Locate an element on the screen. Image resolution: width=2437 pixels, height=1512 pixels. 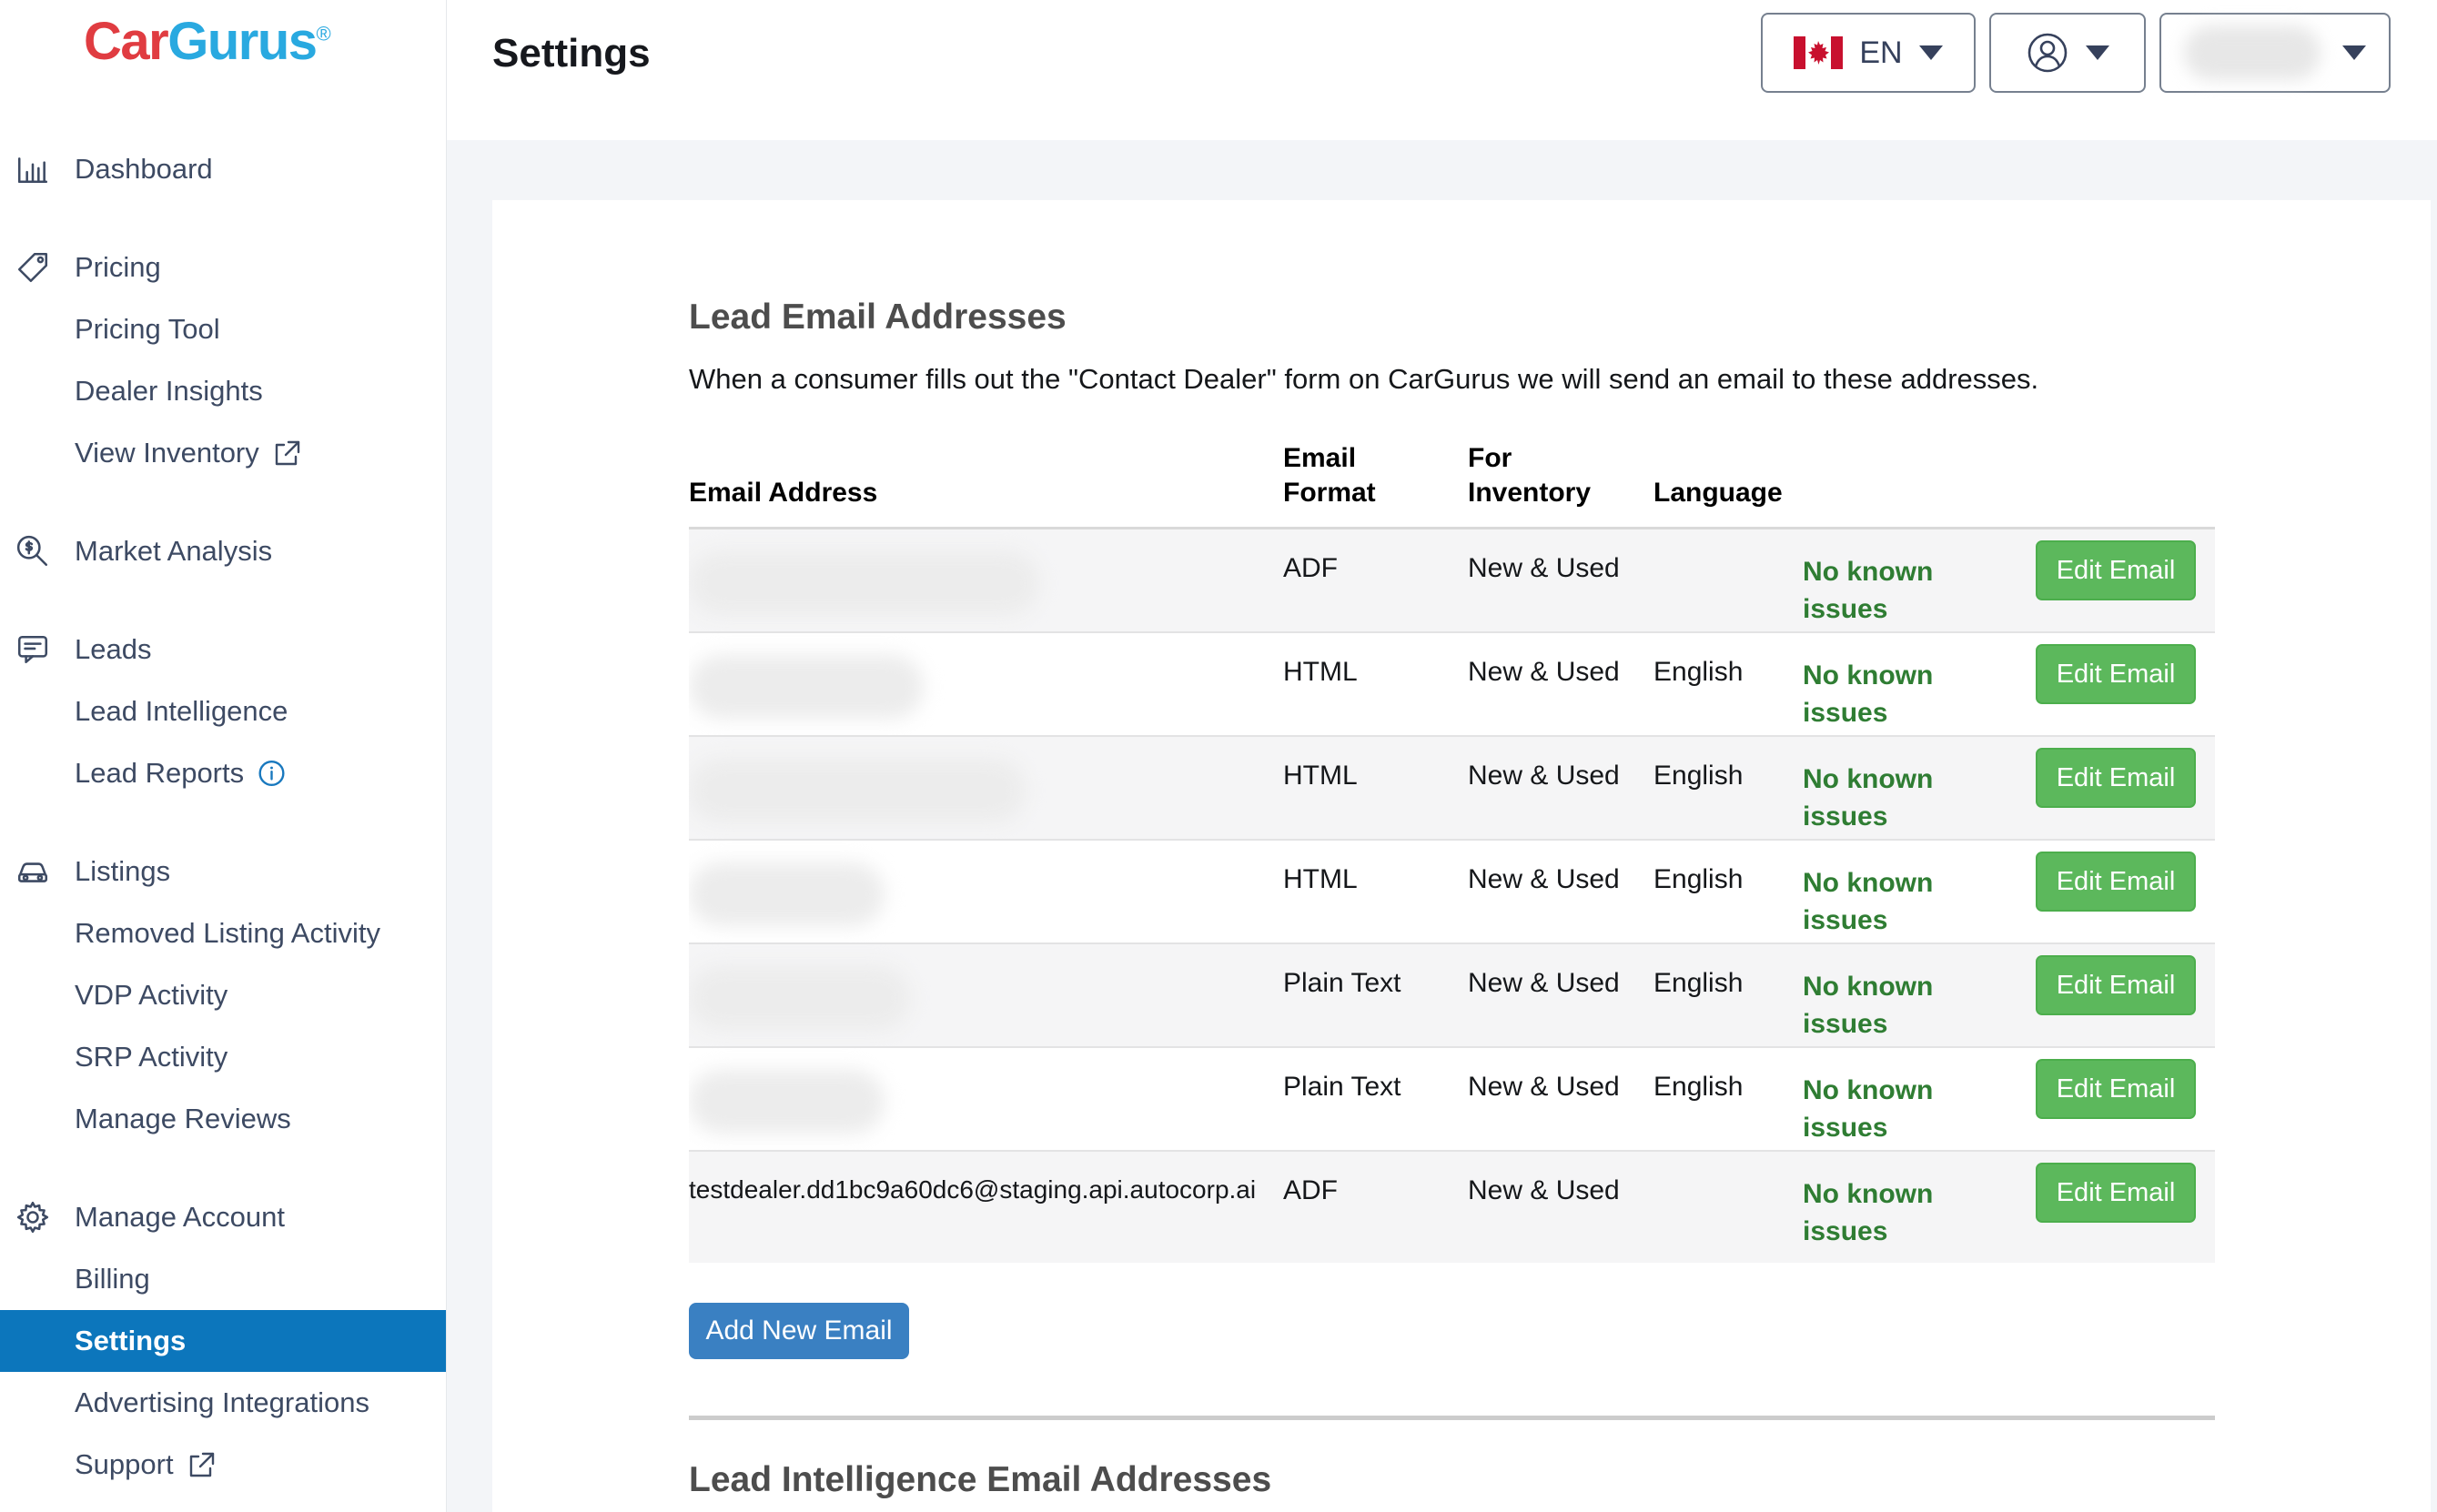
registered-mark: ® is located at coordinates (323, 34).